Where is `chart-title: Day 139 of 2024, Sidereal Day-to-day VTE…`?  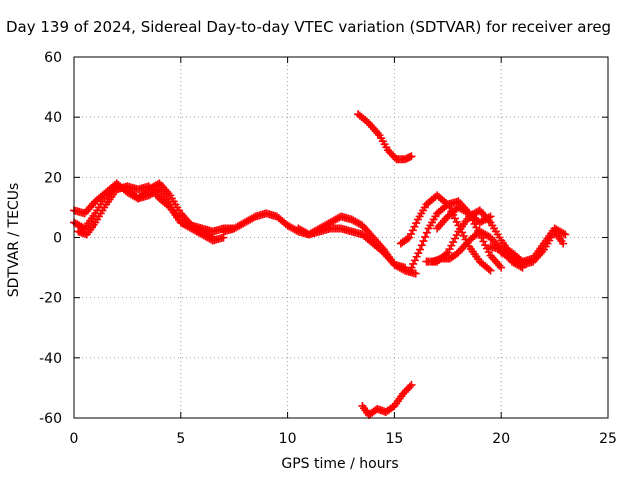 chart-title: Day 139 of 2024, Sidereal Day-to-day VTE… is located at coordinates (309, 27).